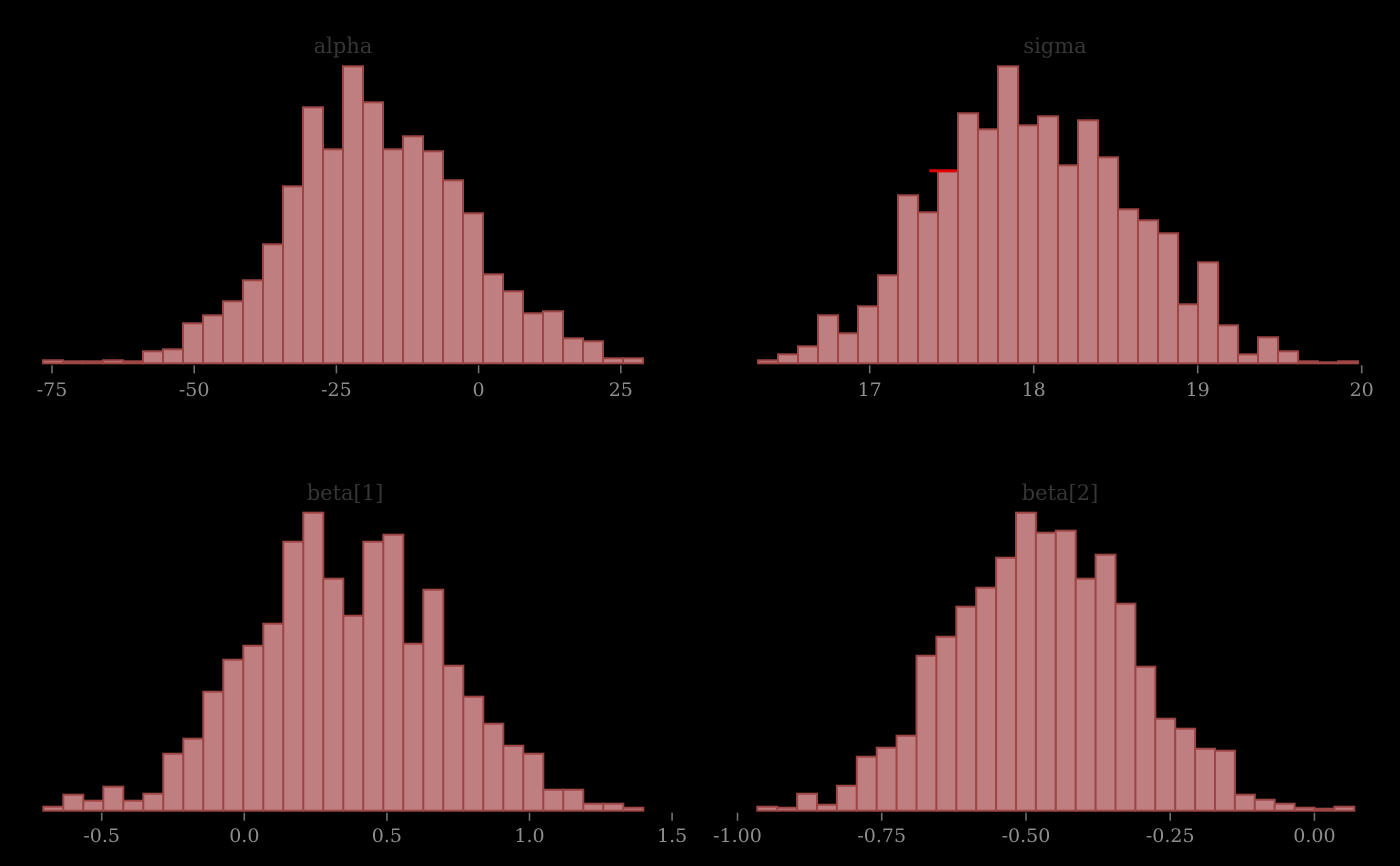  Describe the element at coordinates (1054, 46) in the screenshot. I see `chart-title: sigma` at that location.